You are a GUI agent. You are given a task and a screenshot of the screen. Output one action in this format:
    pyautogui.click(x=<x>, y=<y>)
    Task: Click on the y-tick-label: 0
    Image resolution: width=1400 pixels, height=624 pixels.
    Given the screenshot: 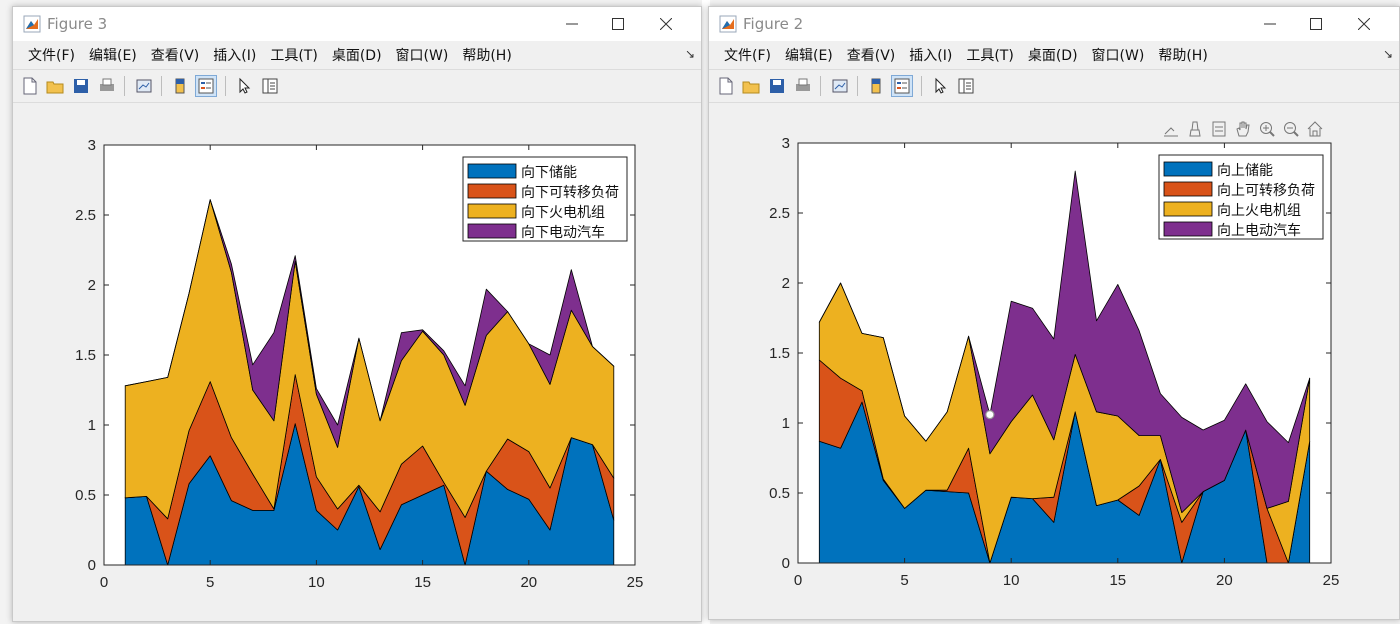 What is the action you would take?
    pyautogui.click(x=92, y=565)
    